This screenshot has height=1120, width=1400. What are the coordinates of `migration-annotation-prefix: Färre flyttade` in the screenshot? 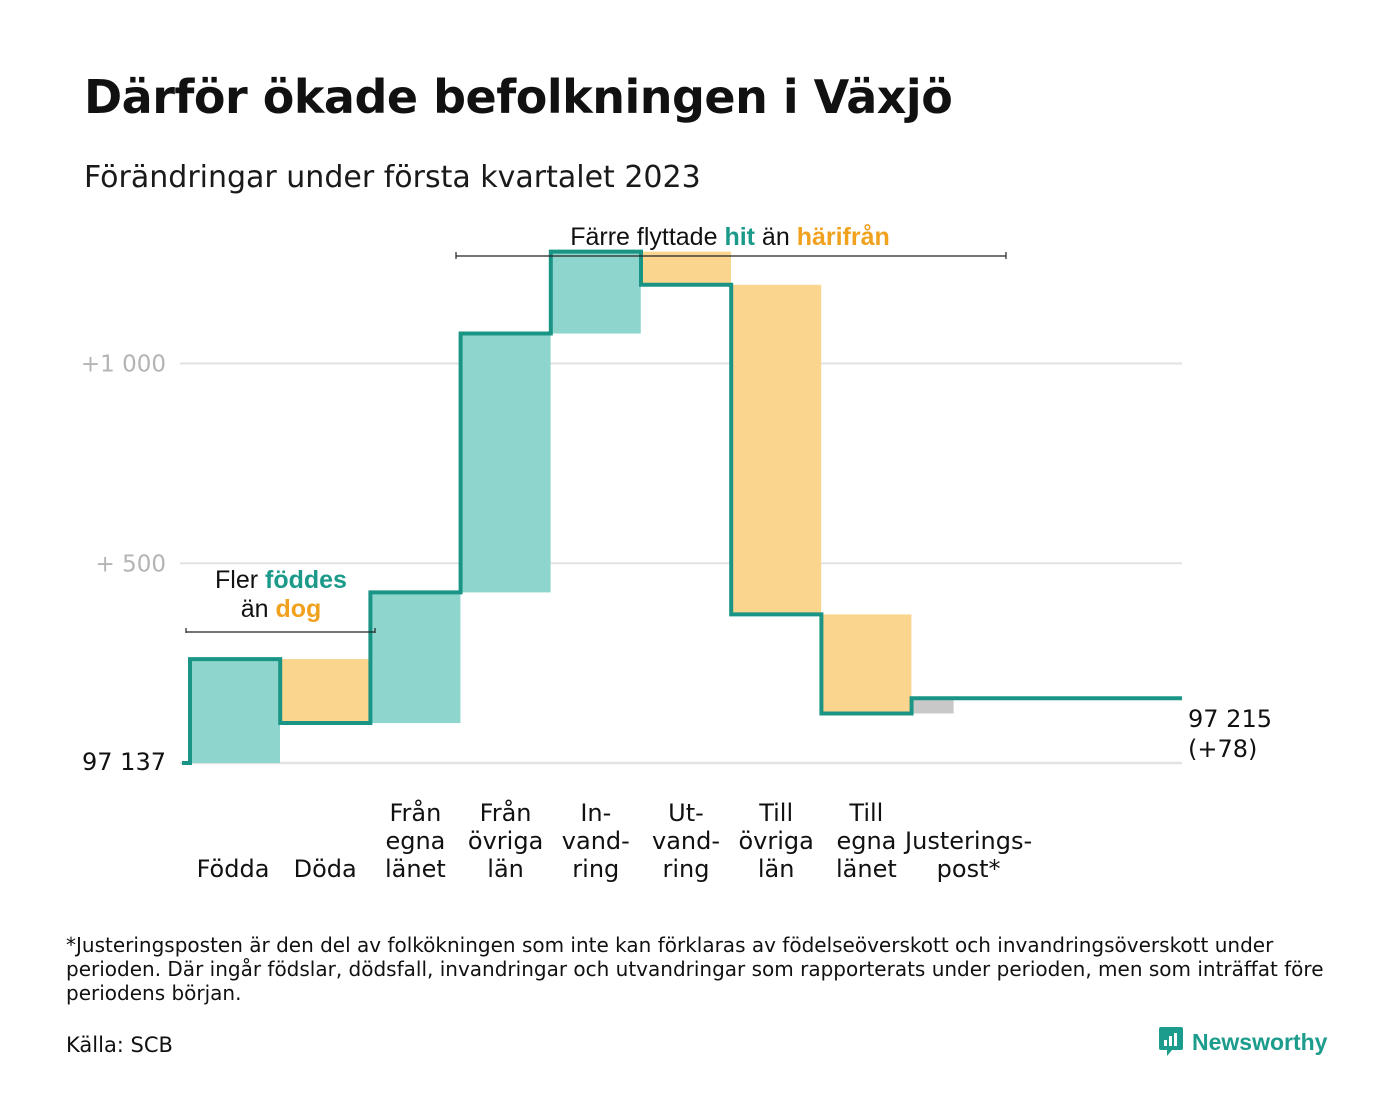 It's located at (647, 237).